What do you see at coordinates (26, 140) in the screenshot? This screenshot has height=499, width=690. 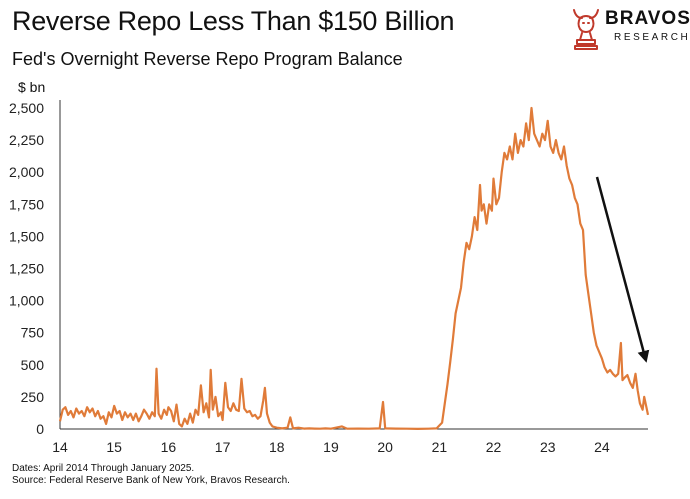 I see `y-tick-label: 2,250` at bounding box center [26, 140].